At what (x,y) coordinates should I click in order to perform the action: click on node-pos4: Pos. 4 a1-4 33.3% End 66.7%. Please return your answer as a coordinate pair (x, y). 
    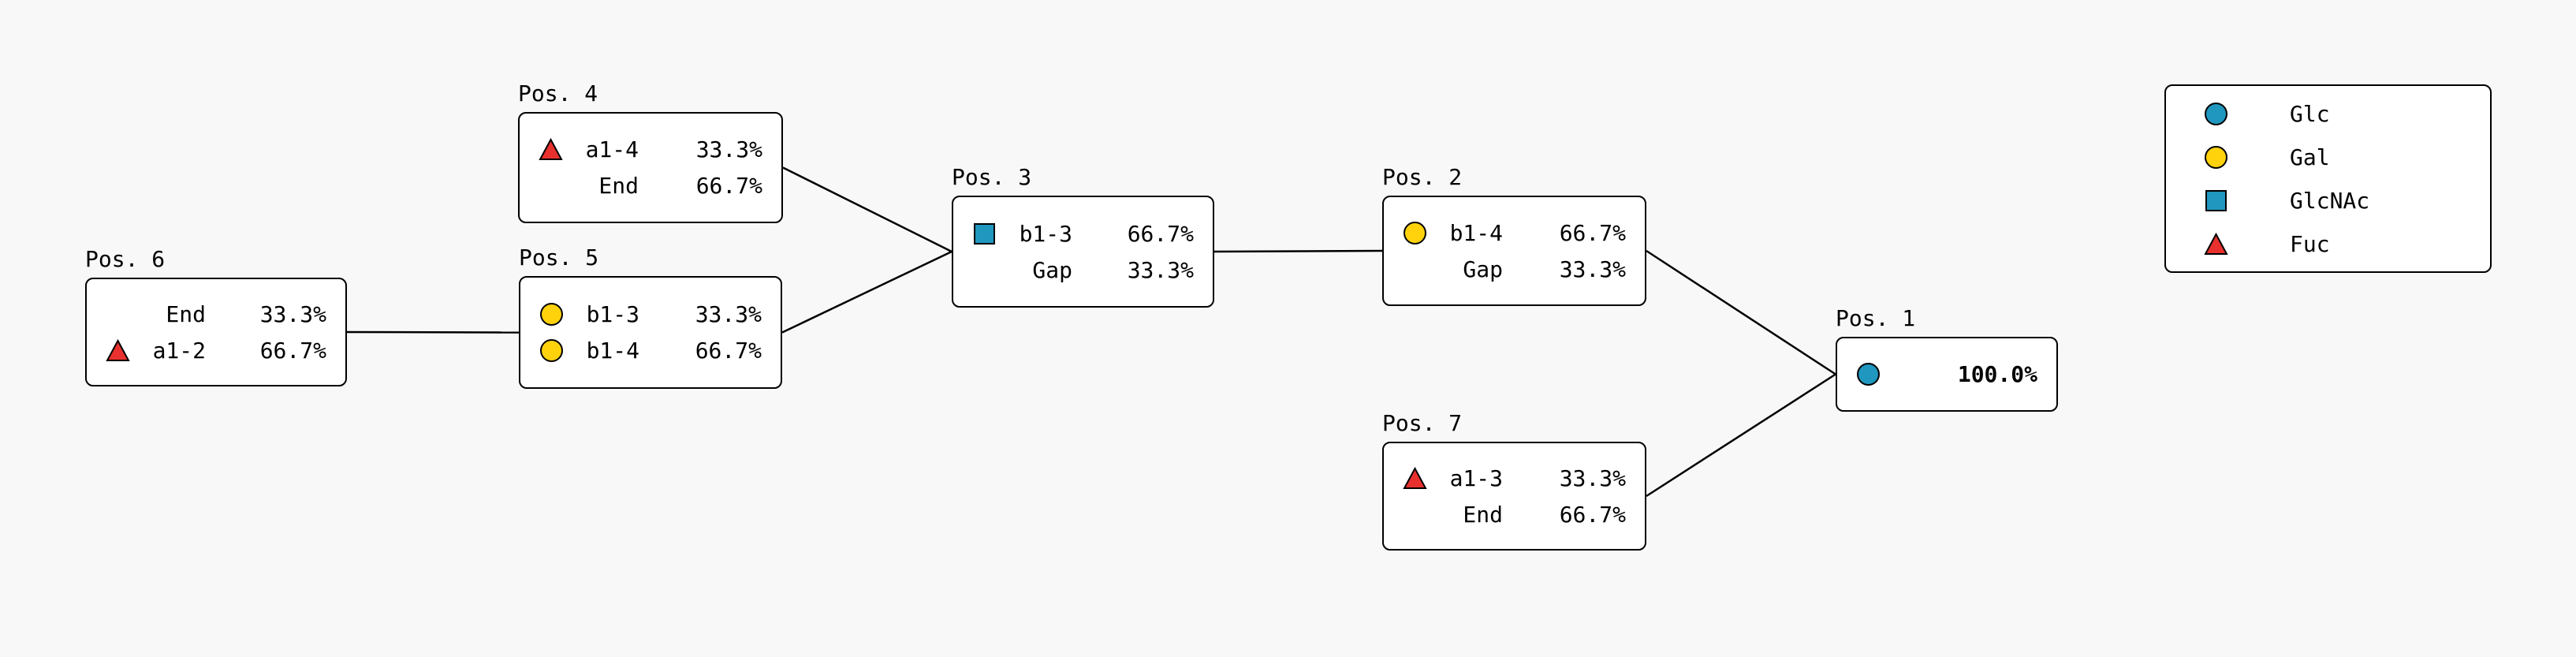
    Looking at the image, I should click on (651, 151).